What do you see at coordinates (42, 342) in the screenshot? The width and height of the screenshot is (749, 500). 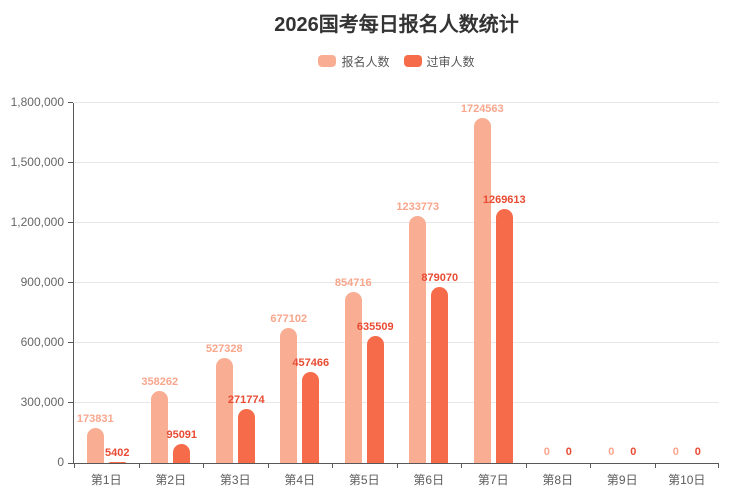 I see `y-axis-label: 600,000` at bounding box center [42, 342].